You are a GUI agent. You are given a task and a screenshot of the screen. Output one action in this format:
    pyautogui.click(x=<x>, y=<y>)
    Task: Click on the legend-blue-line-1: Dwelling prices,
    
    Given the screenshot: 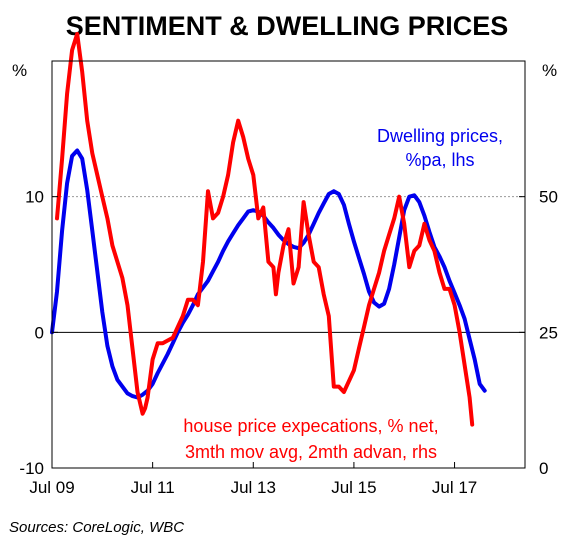 What is the action you would take?
    pyautogui.click(x=440, y=136)
    